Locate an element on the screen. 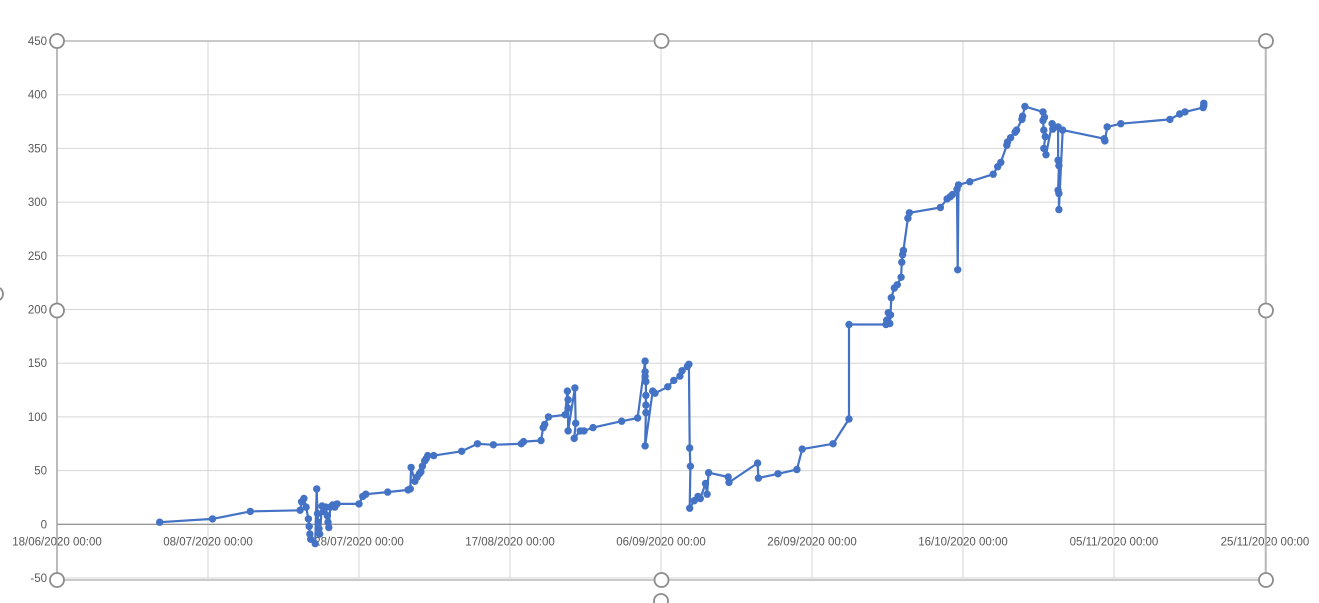 The image size is (1319, 603). x-tick-label: 06/09/2020 00:00 is located at coordinates (661, 542).